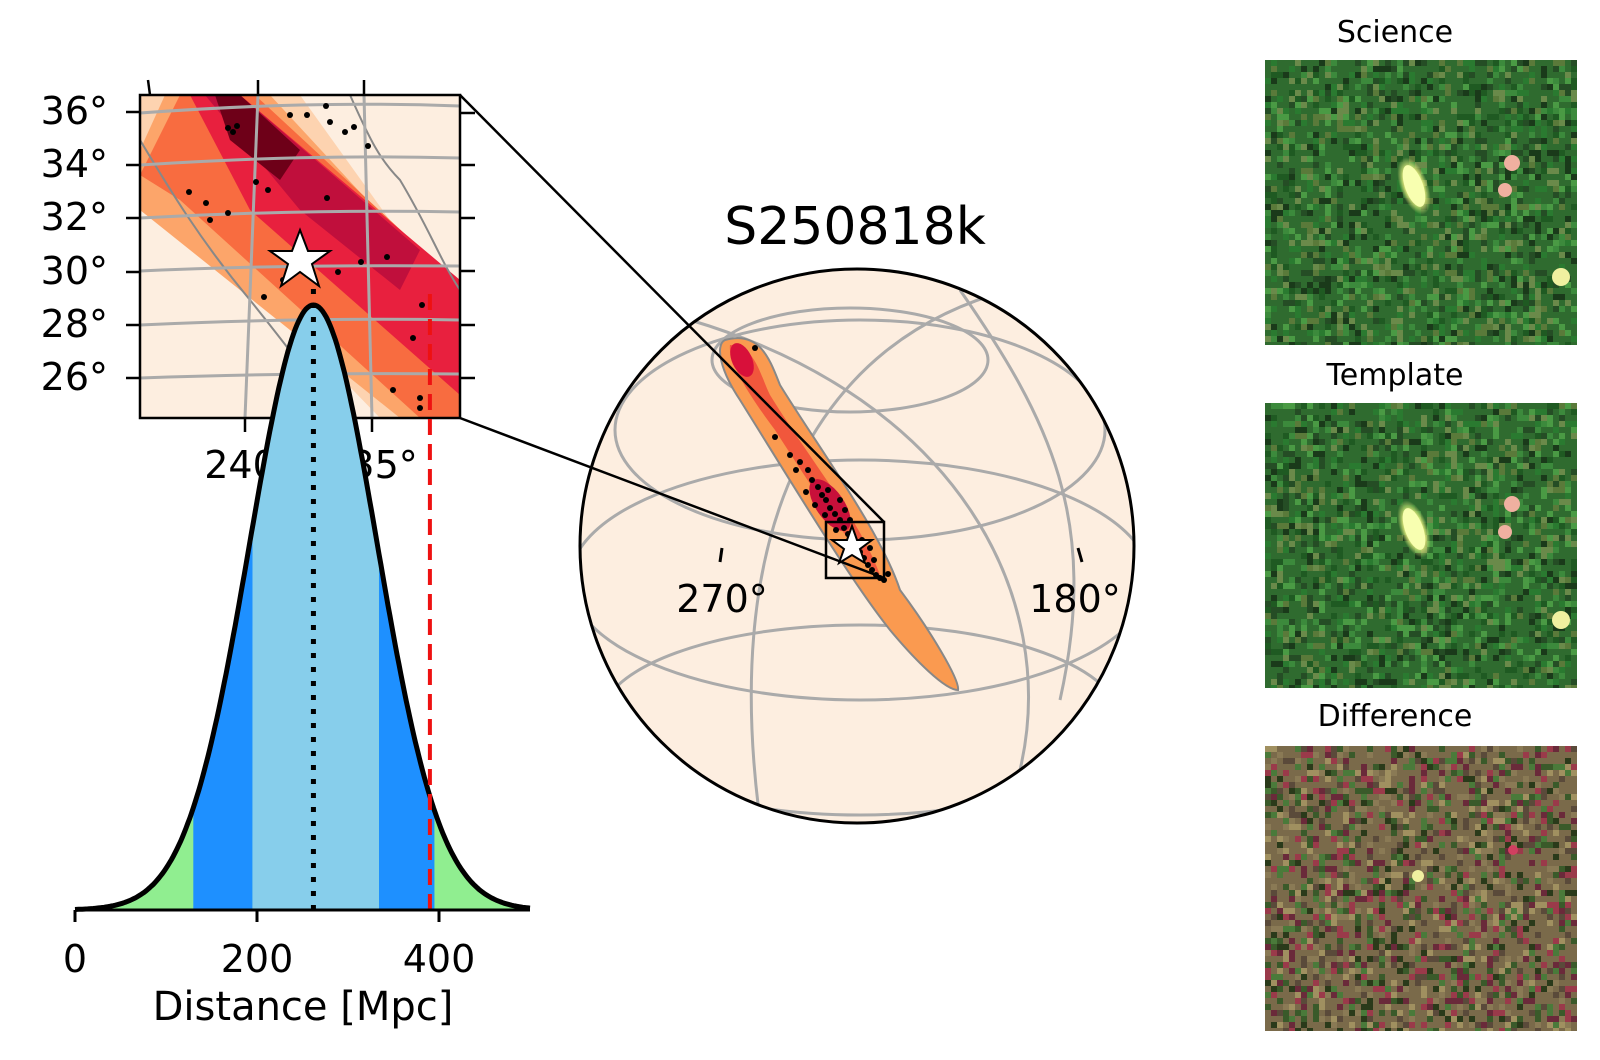 The image size is (1600, 1060). Describe the element at coordinates (74, 244) in the screenshot. I see `zoom-dec-ticks: 36° 34° 32° 30° 28° 26°` at that location.